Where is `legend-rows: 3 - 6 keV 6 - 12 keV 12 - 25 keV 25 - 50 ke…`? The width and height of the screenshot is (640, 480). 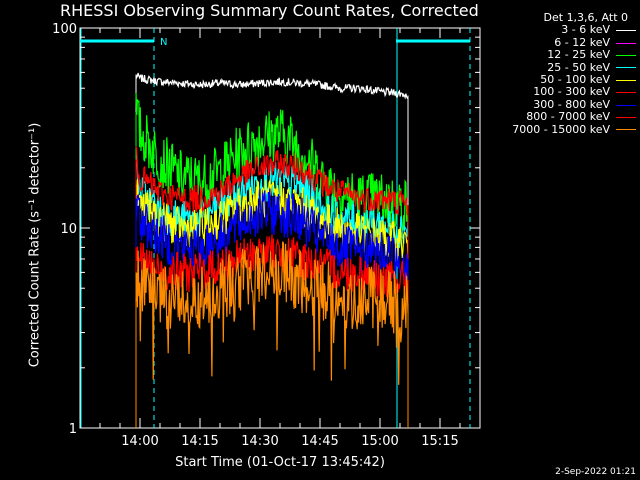
legend-rows: 3 - 6 keV 6 - 12 keV 12 - 25 keV 25 - 50 ke… is located at coordinates (560, 79).